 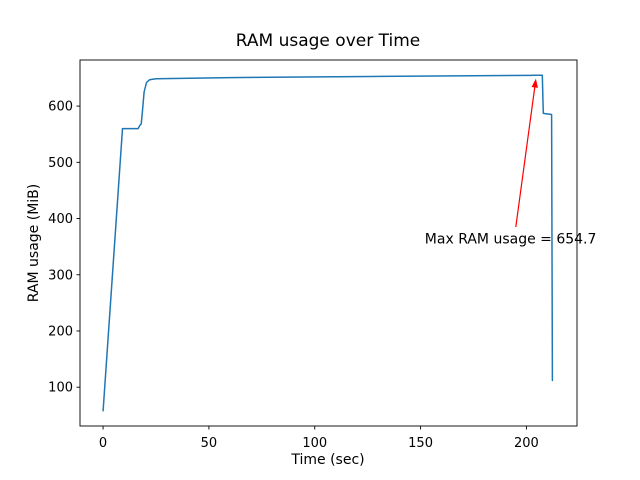 I want to click on y-axis-ticks: 100 200 300 400 500 600, so click(x=64, y=248).